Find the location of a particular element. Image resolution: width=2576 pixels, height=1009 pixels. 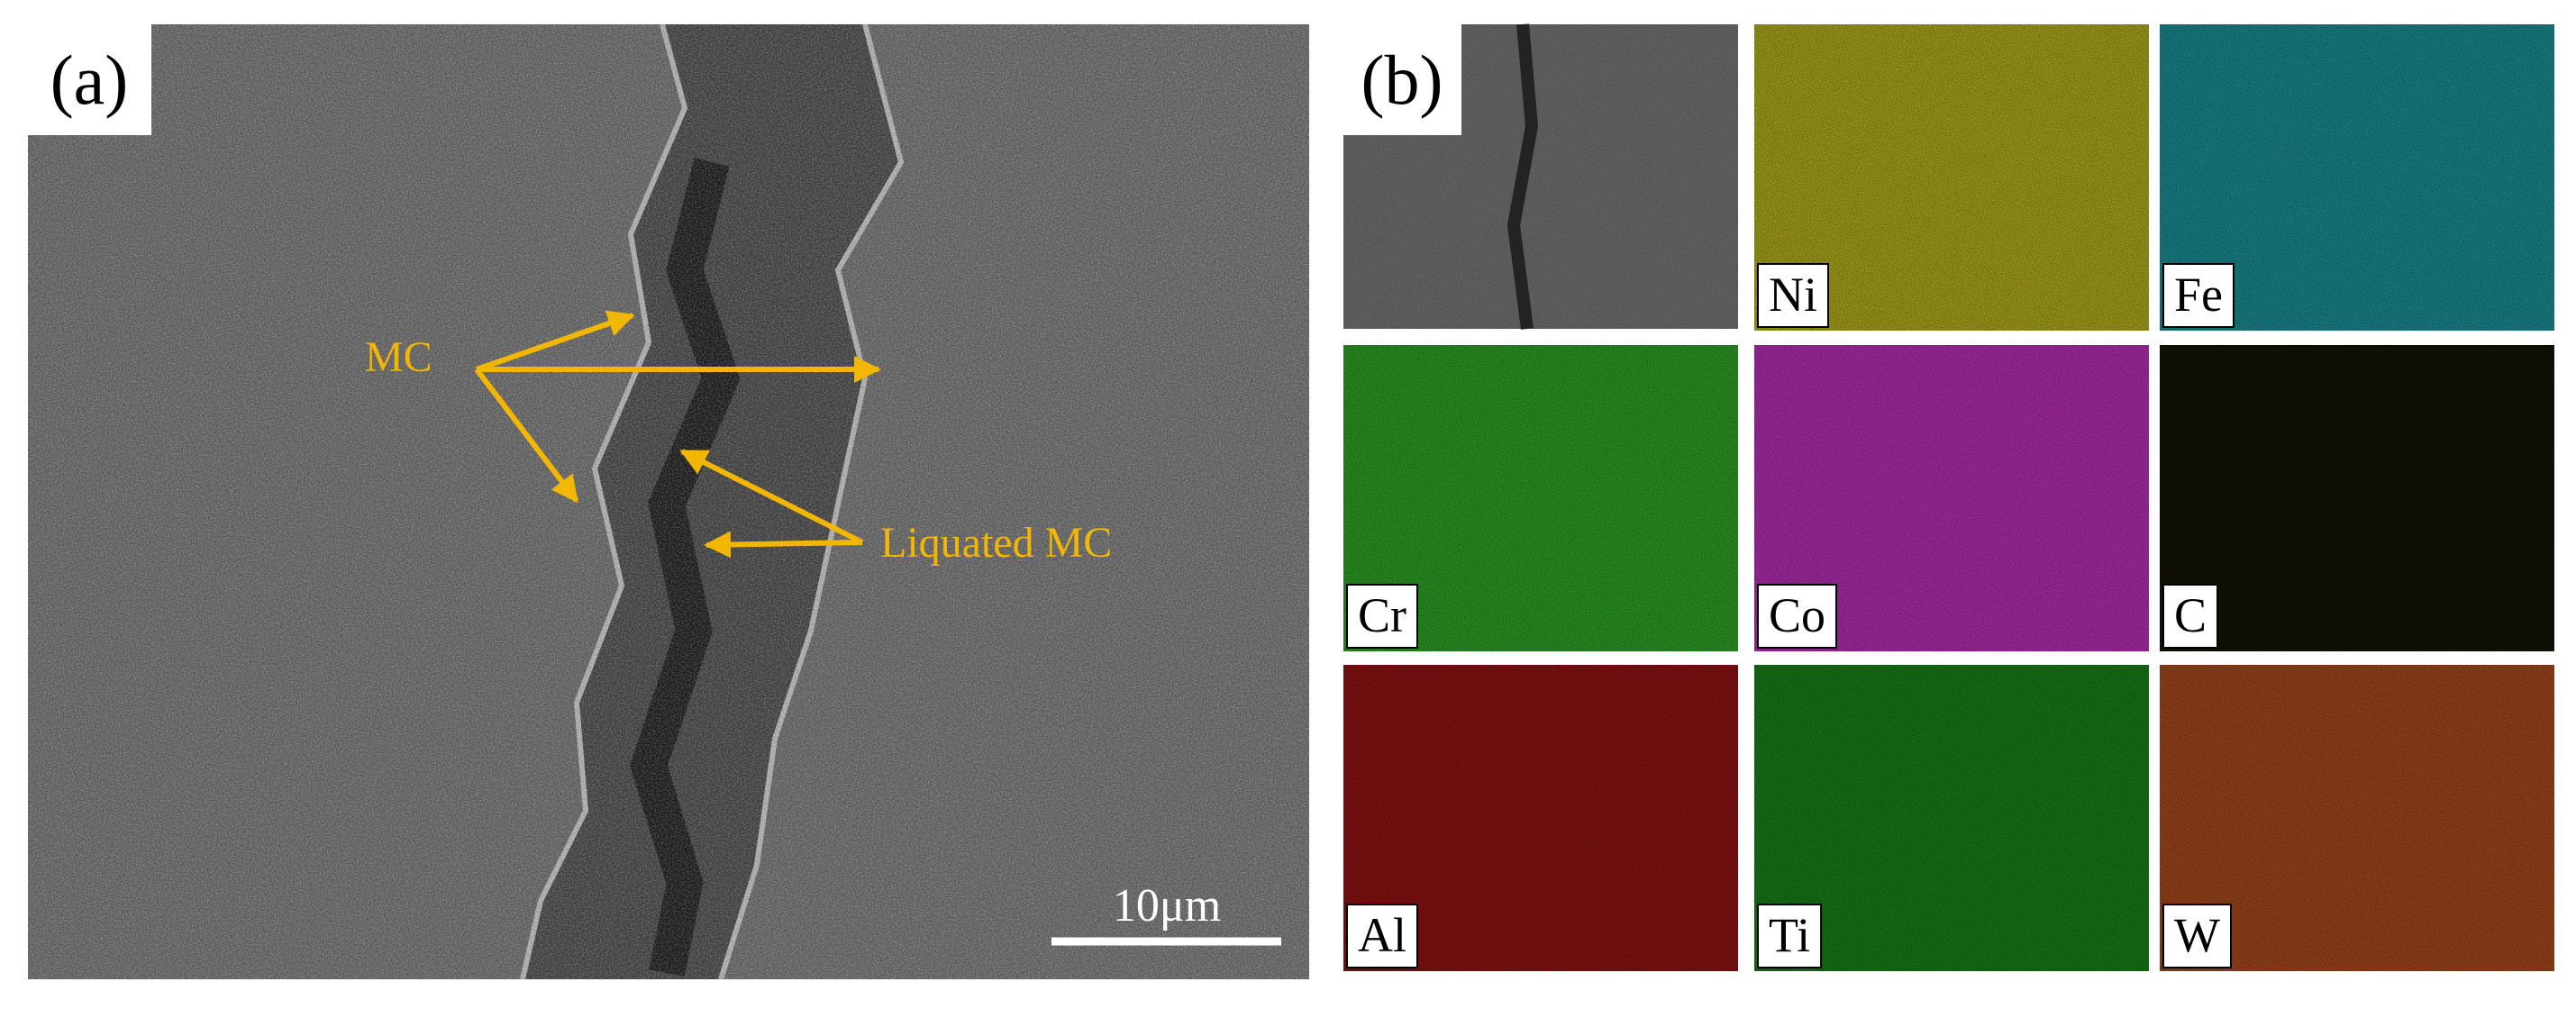

panel-b: (b) is located at coordinates (1540, 176).